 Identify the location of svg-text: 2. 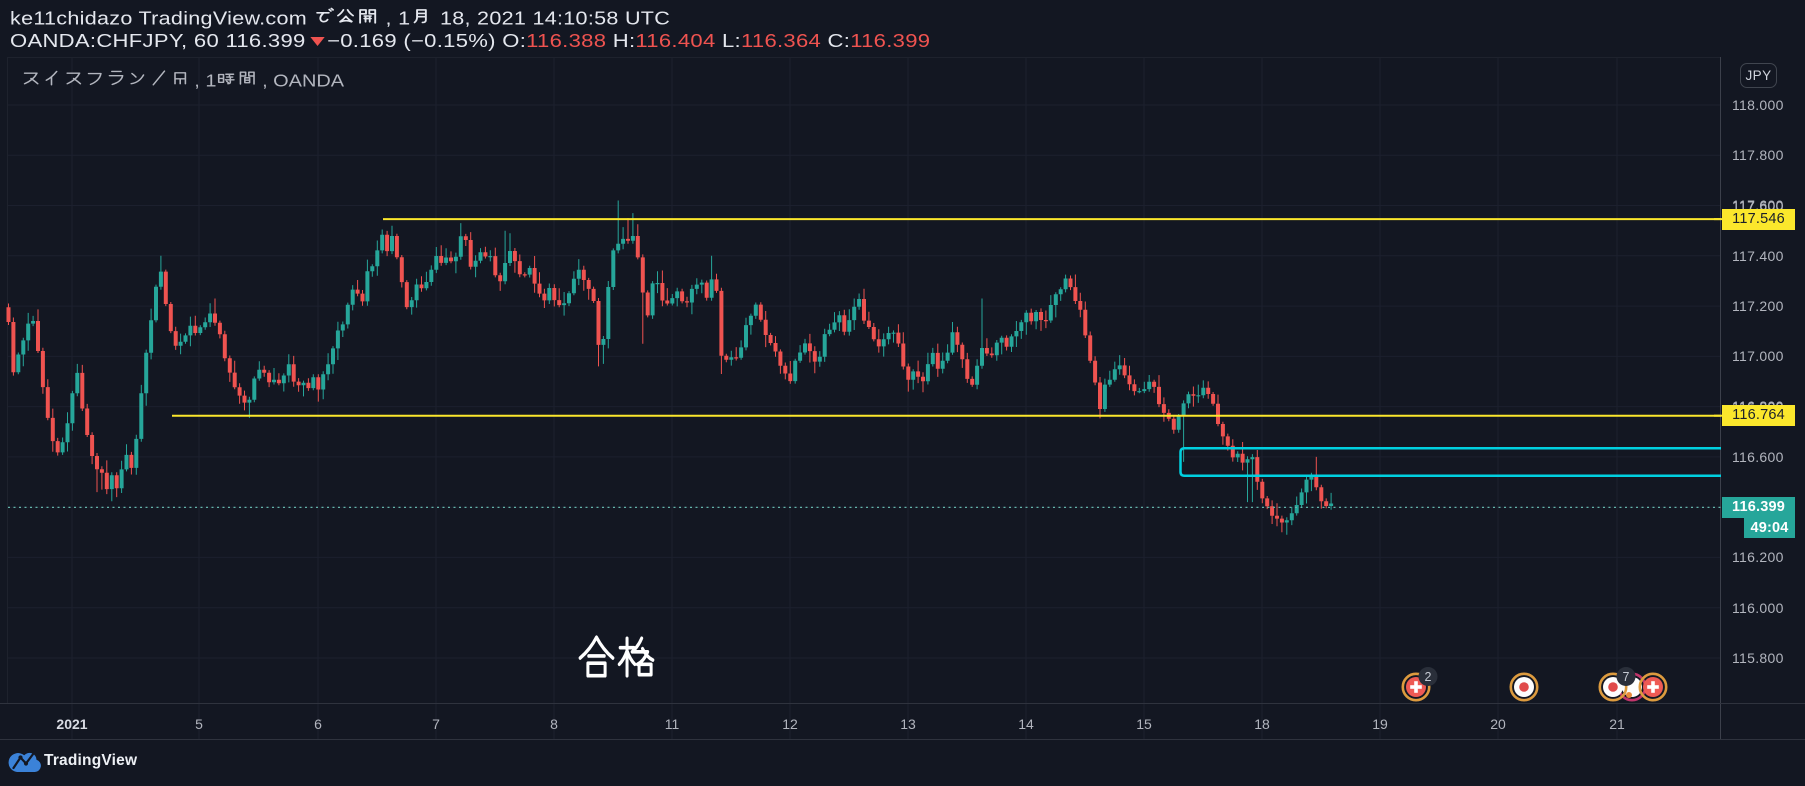
(1428, 677).